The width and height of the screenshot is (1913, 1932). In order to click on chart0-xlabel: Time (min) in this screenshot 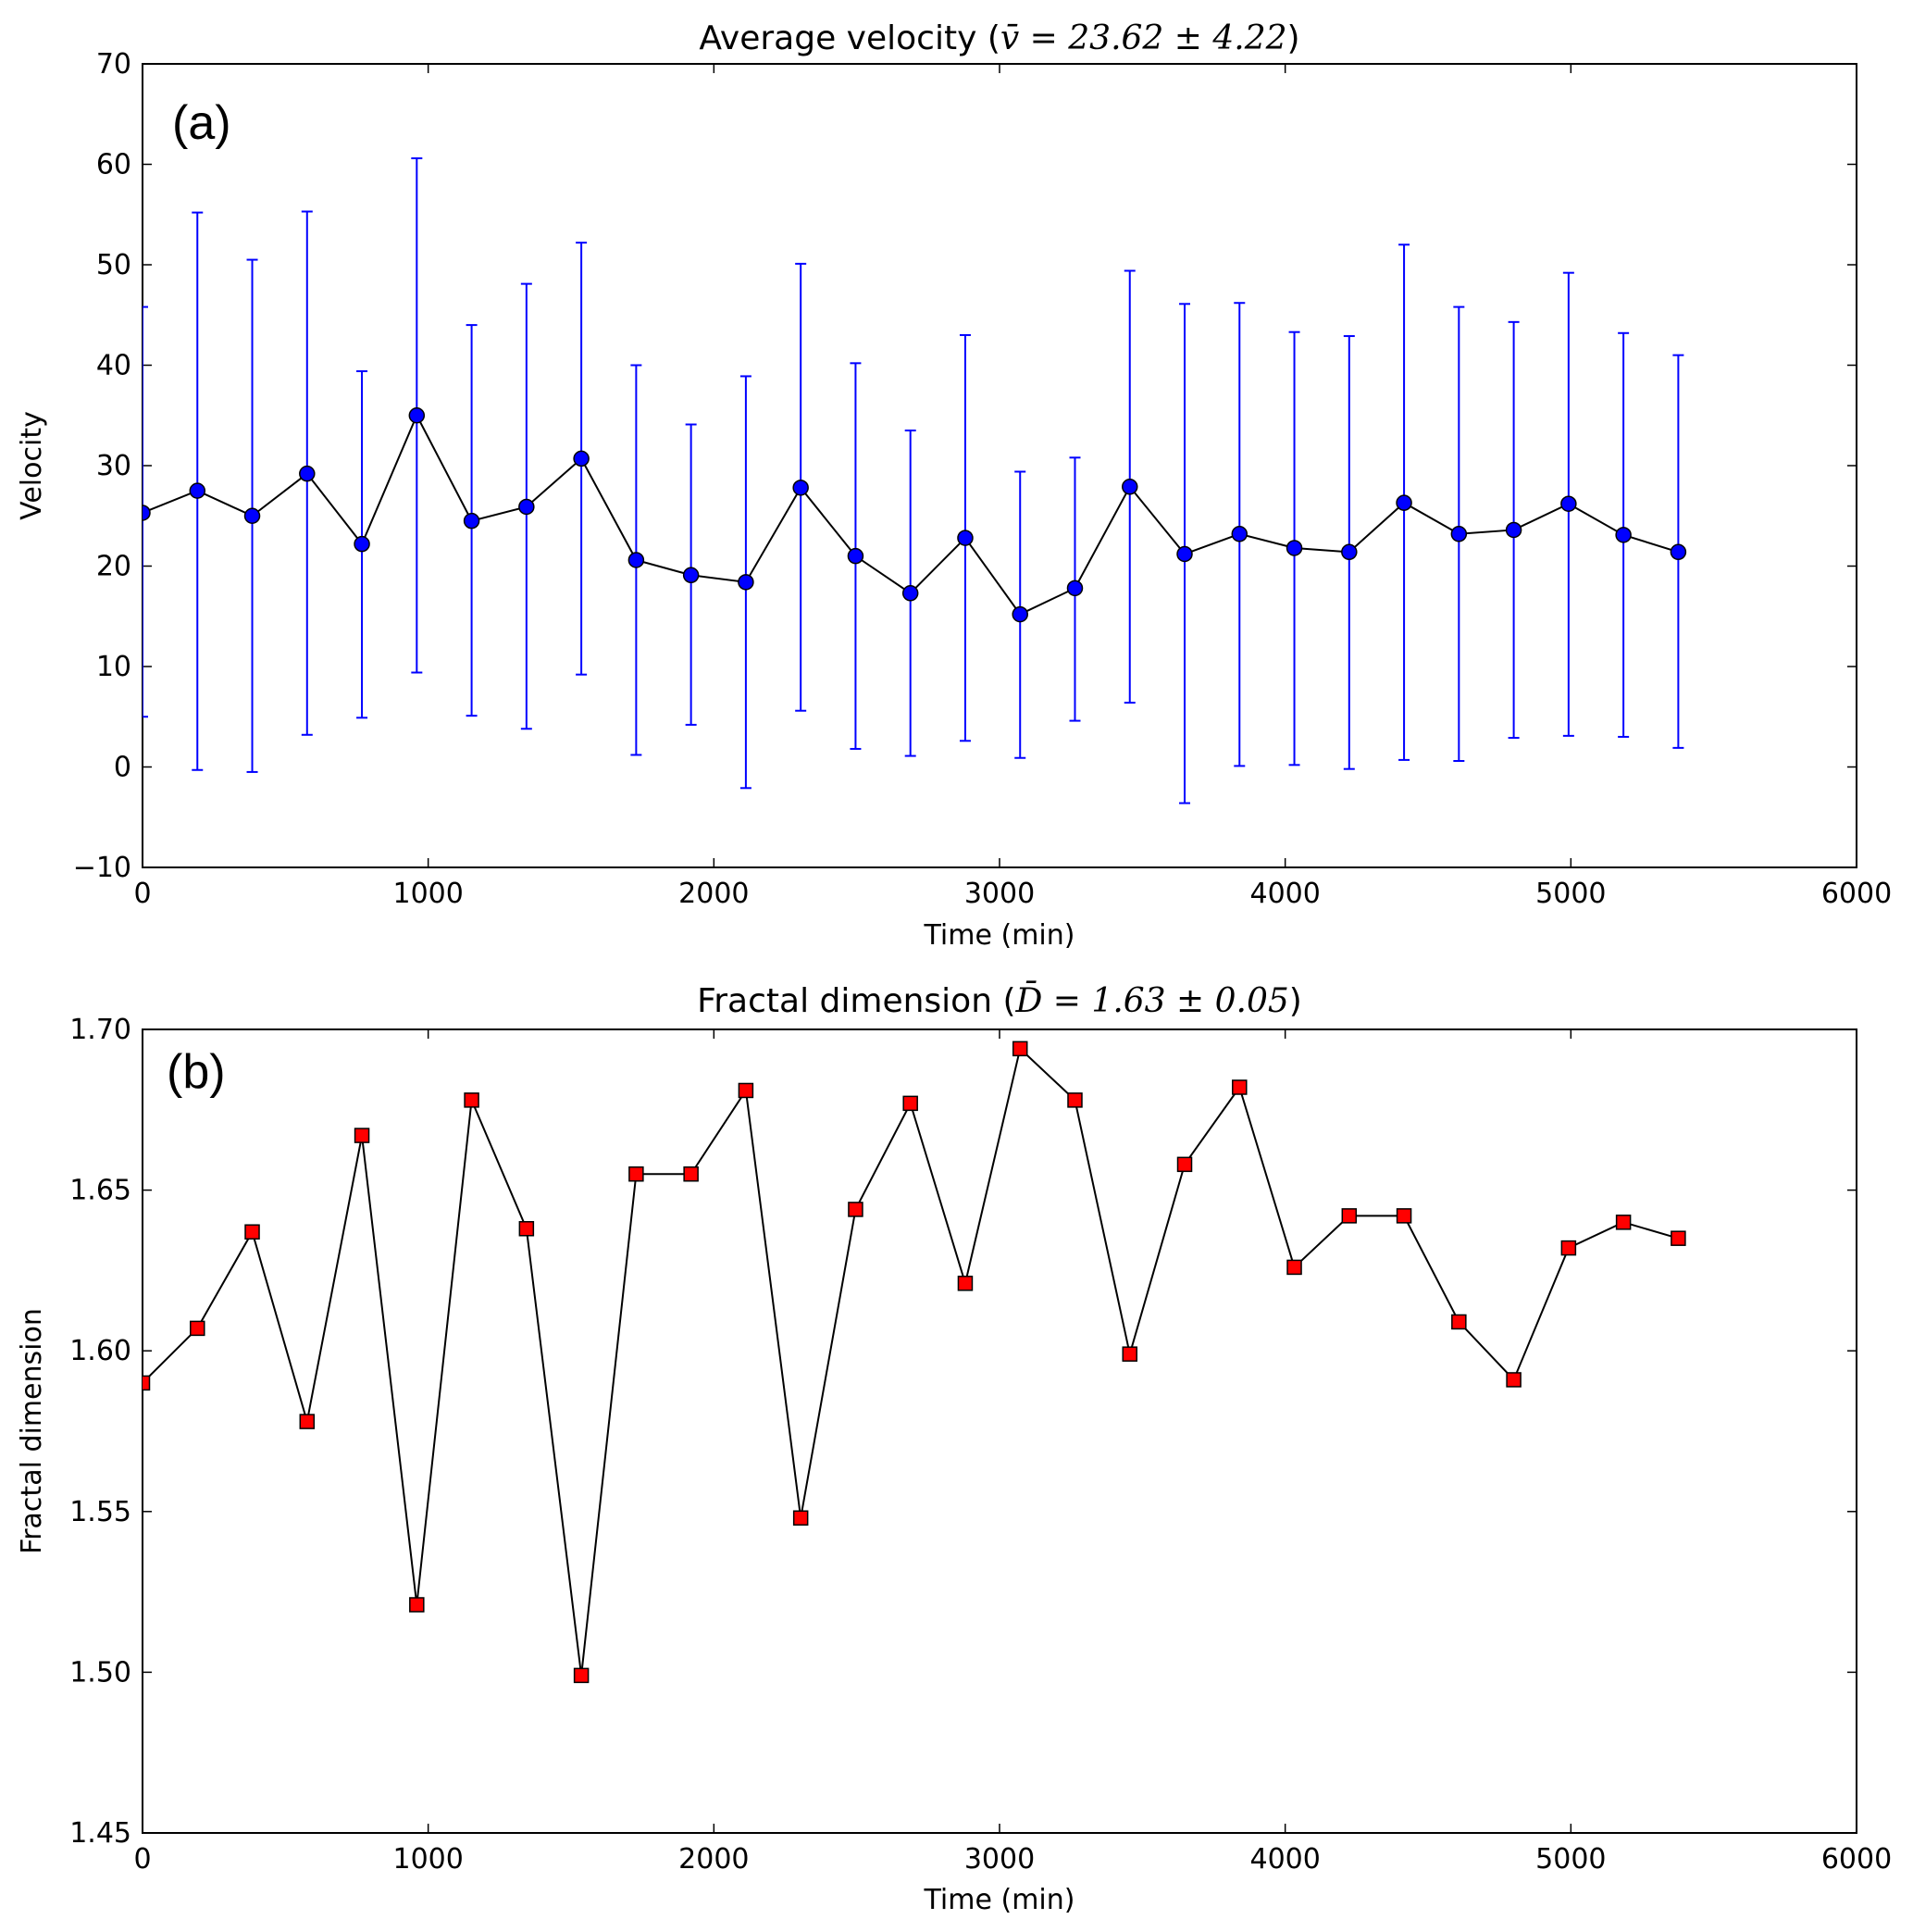, I will do `click(1000, 935)`.